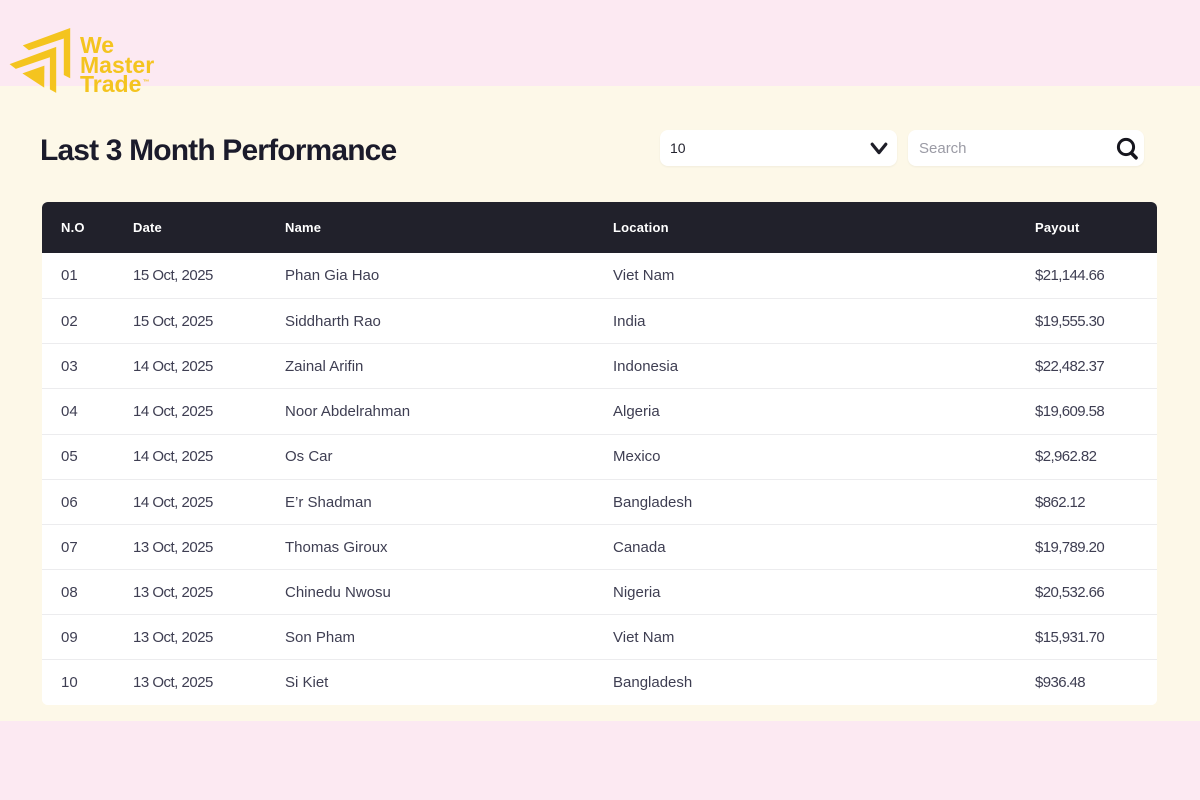 The image size is (1200, 800). Describe the element at coordinates (110, 84) in the screenshot. I see `svg-text: Trade` at that location.